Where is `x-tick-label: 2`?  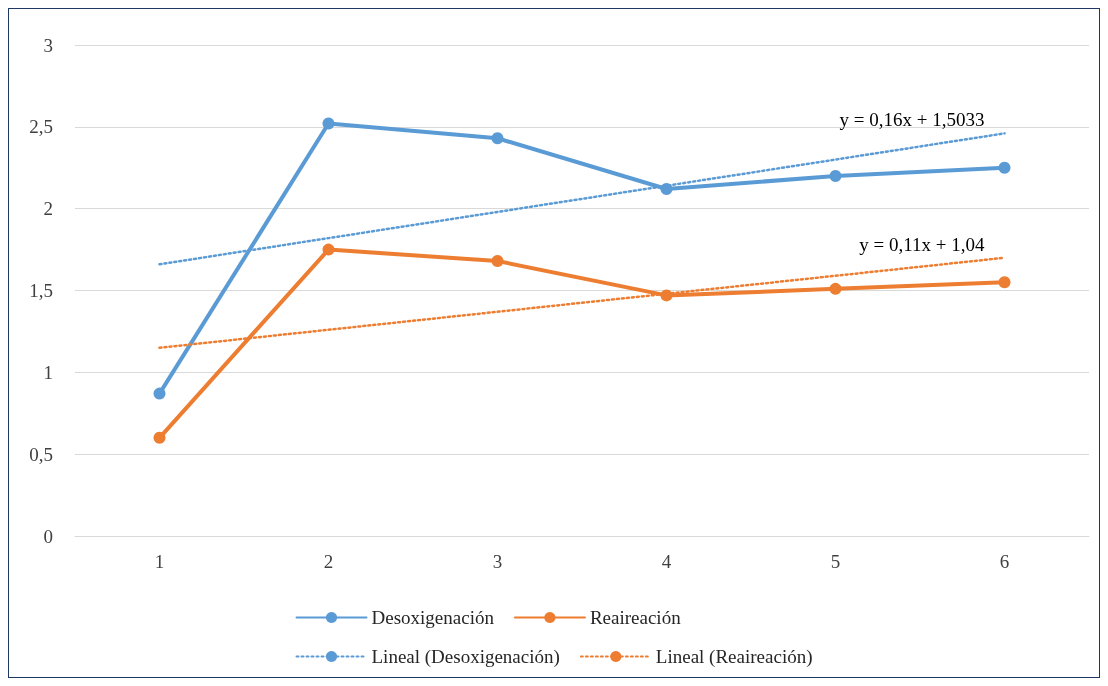
x-tick-label: 2 is located at coordinates (328, 561).